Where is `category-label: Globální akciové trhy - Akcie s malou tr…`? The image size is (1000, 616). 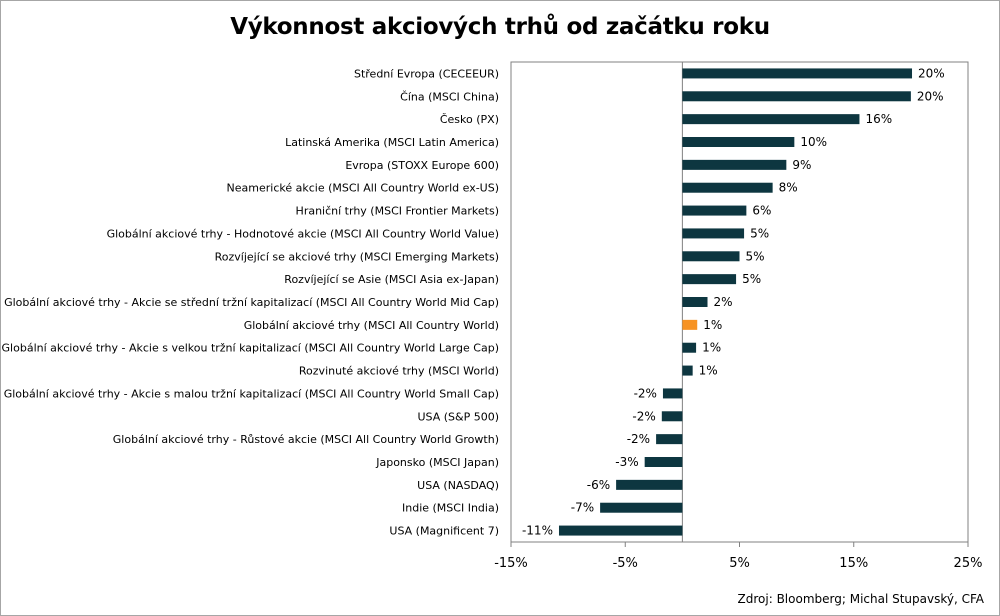
category-label: Globální akciové trhy - Akcie s malou tr… is located at coordinates (251, 393).